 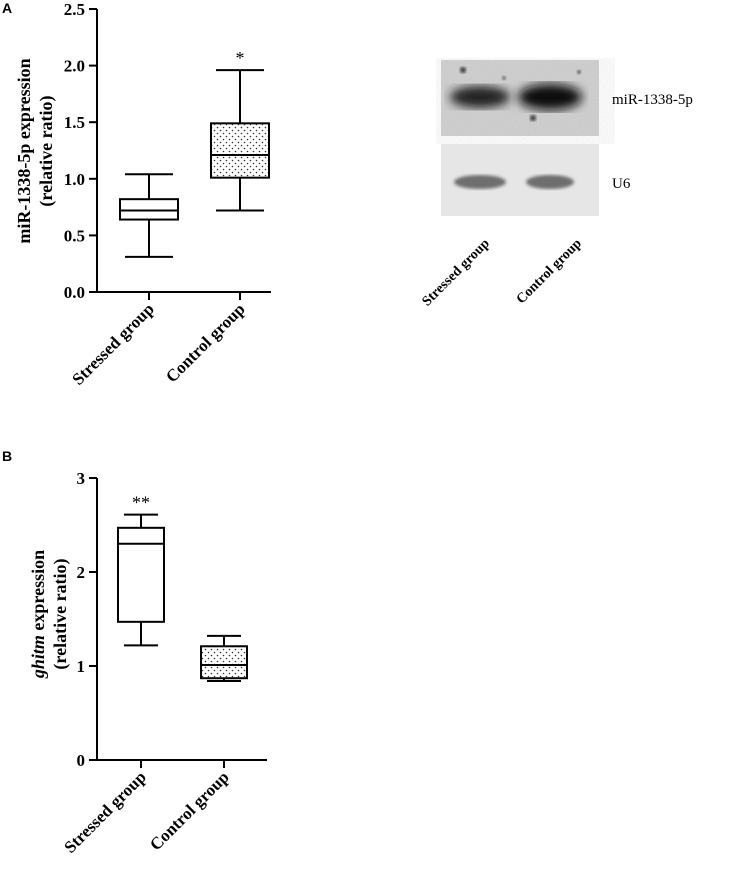 I want to click on blot-label-u6: U6, so click(x=621, y=184).